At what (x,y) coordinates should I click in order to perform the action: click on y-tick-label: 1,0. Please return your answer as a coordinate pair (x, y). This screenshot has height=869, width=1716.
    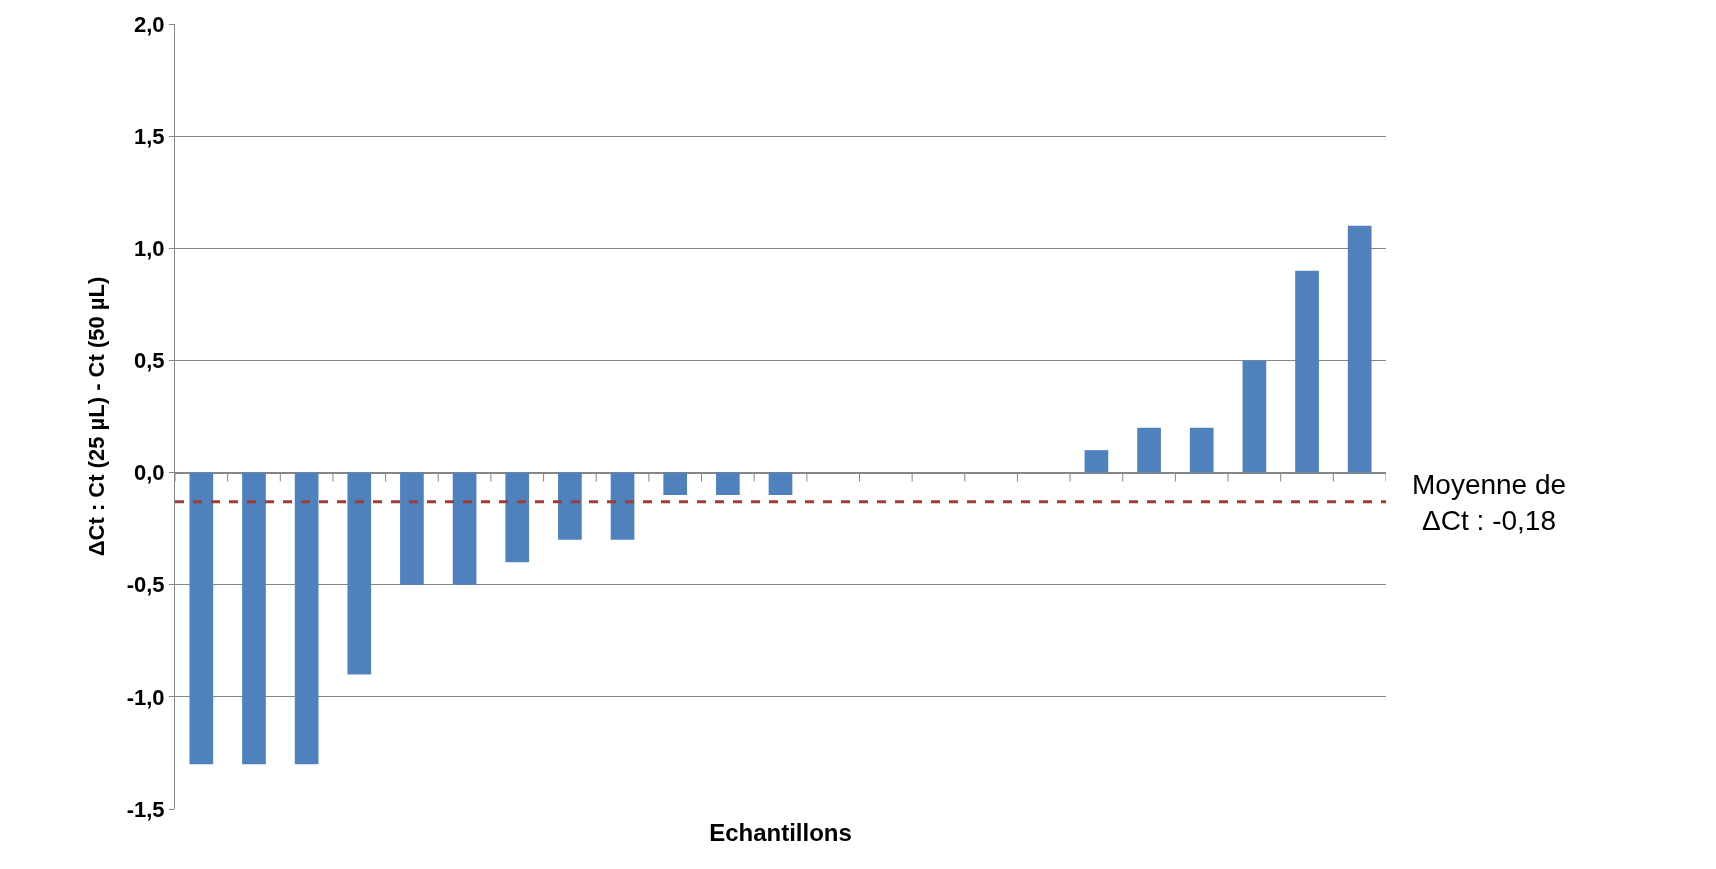
    Looking at the image, I should click on (149, 248).